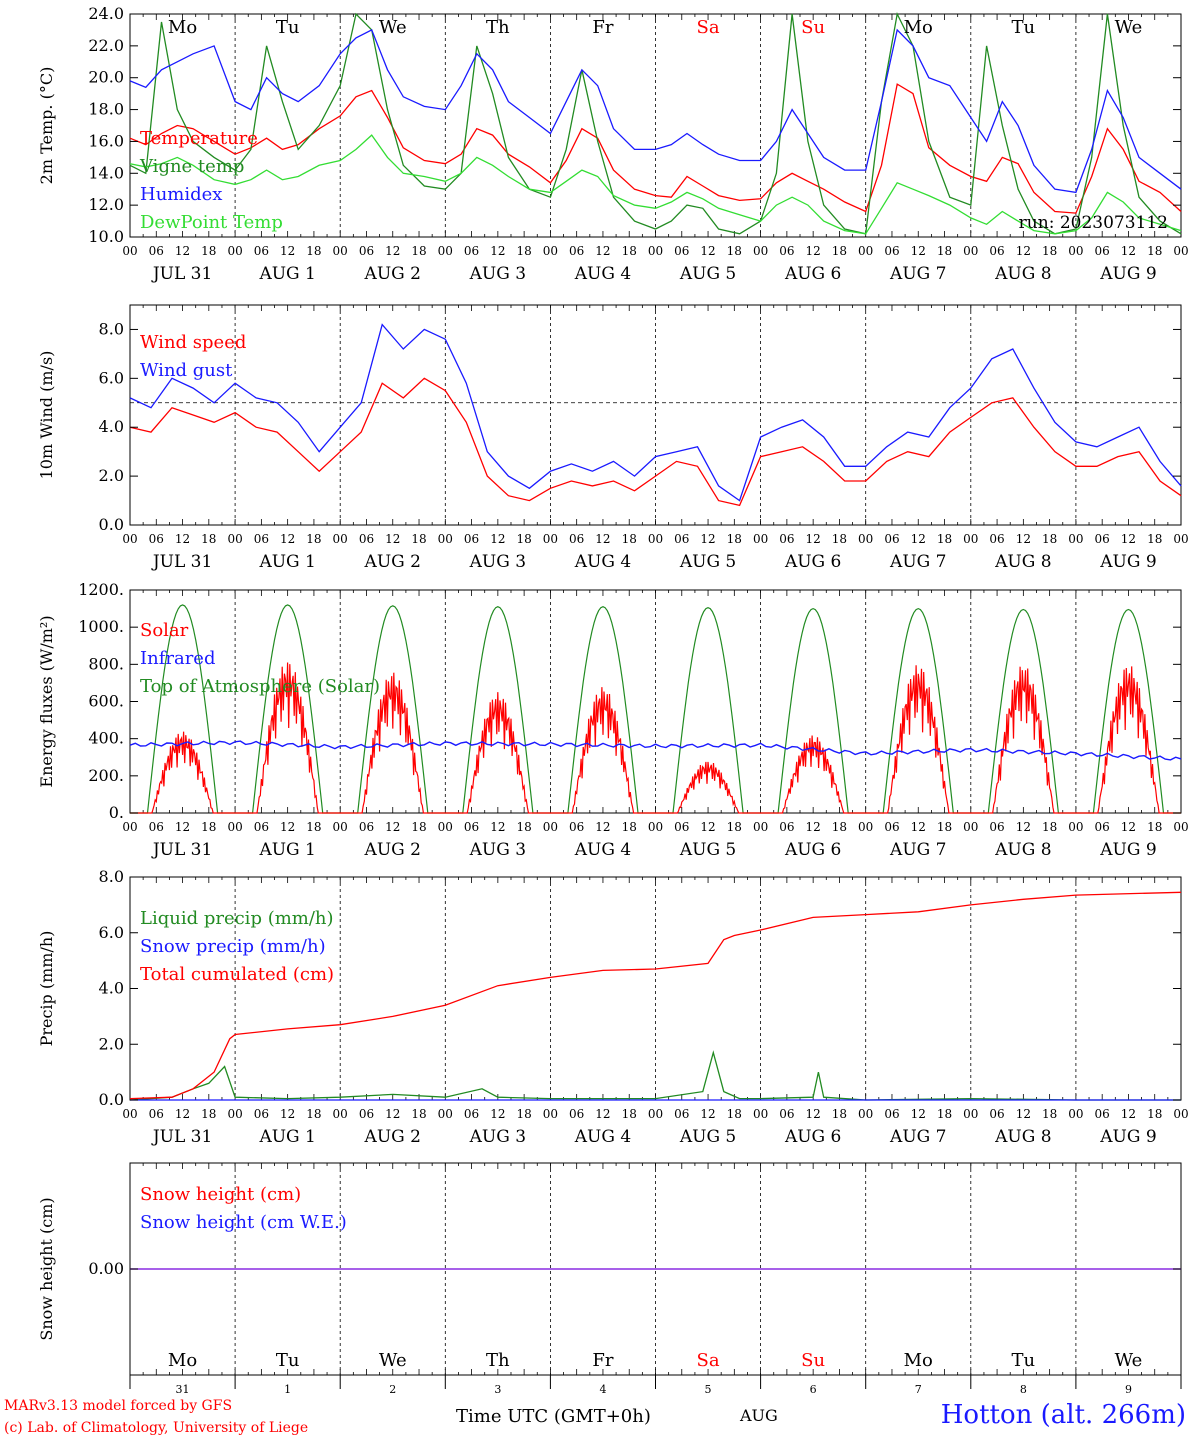 The height and width of the screenshot is (1440, 1194). I want to click on day-number-label: 2, so click(392, 1389).